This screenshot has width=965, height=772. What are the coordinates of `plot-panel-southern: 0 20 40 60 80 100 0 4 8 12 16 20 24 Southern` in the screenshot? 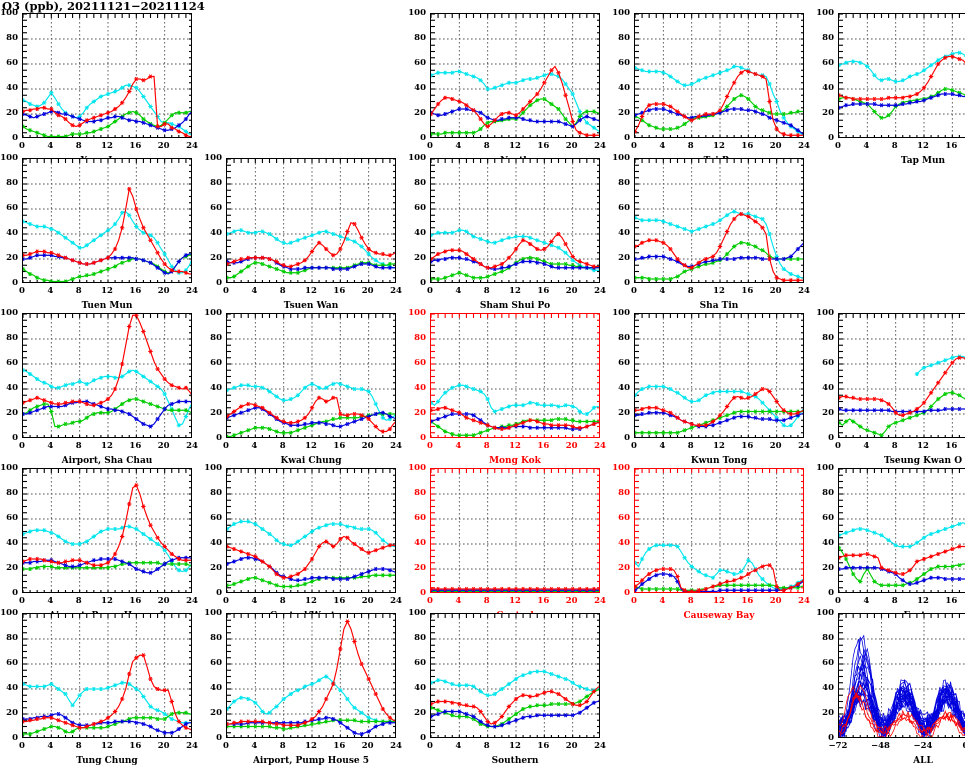 It's located at (507, 690).